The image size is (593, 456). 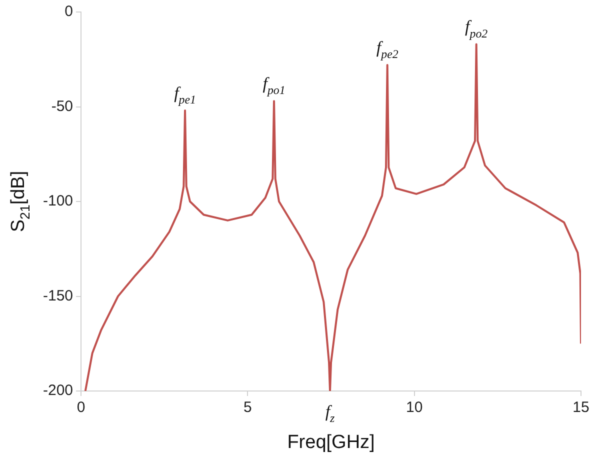 What do you see at coordinates (581, 407) in the screenshot?
I see `x-tick-label: 15` at bounding box center [581, 407].